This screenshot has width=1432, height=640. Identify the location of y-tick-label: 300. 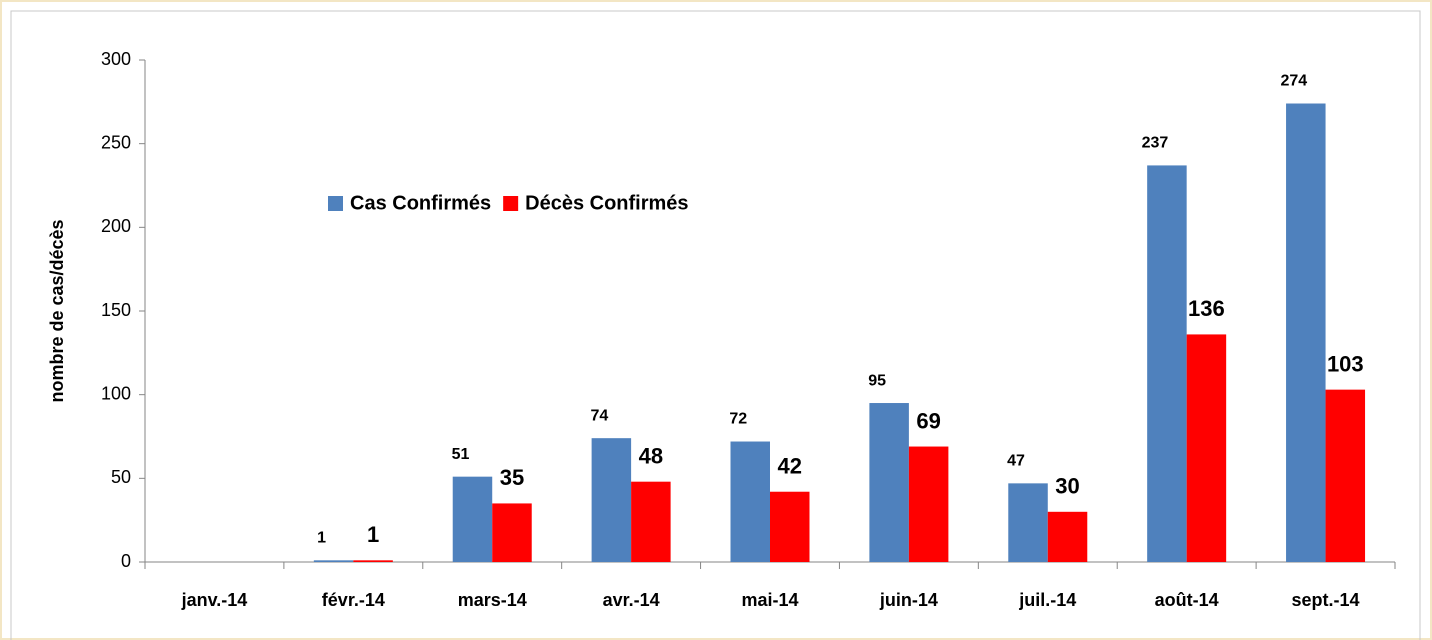
(116, 59).